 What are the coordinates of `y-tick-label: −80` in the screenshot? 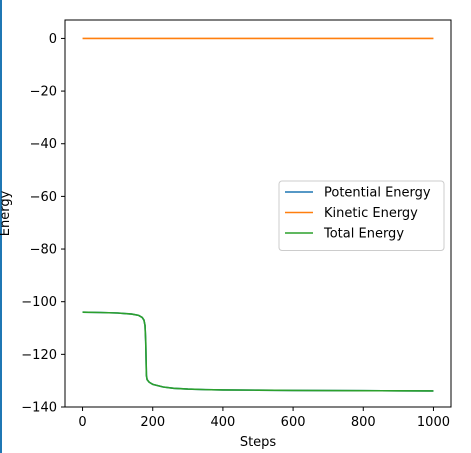 It's located at (43, 250).